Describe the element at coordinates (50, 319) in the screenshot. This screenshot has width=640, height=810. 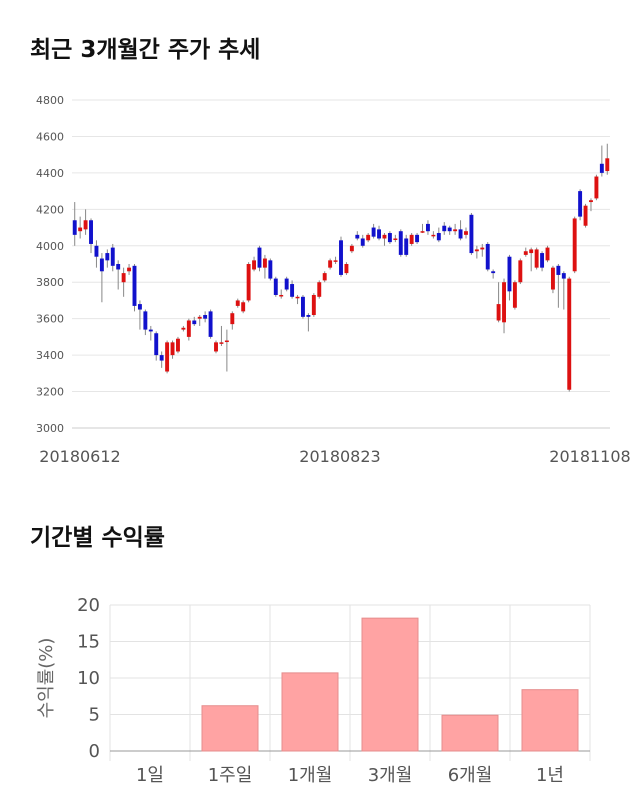
I see `y-tick-label: 3600` at that location.